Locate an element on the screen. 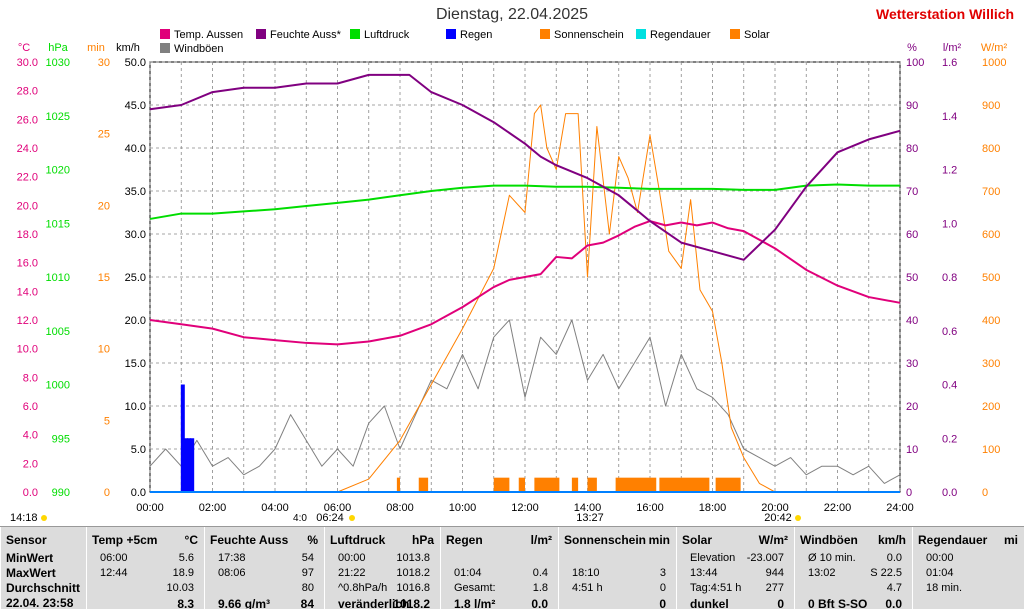 Image resolution: width=1024 pixels, height=609 pixels. axis-tick-pressure: 1000 is located at coordinates (58, 386).